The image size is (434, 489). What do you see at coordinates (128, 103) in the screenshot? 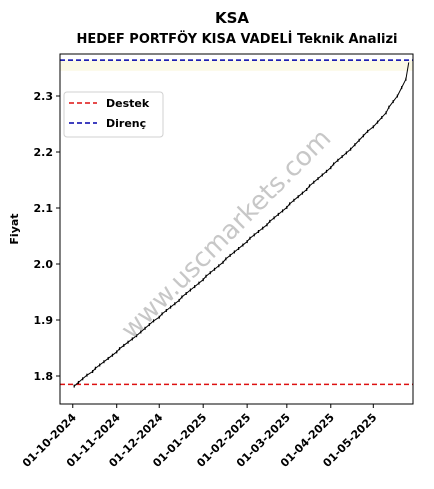
I see `legend-label: Destek` at bounding box center [128, 103].